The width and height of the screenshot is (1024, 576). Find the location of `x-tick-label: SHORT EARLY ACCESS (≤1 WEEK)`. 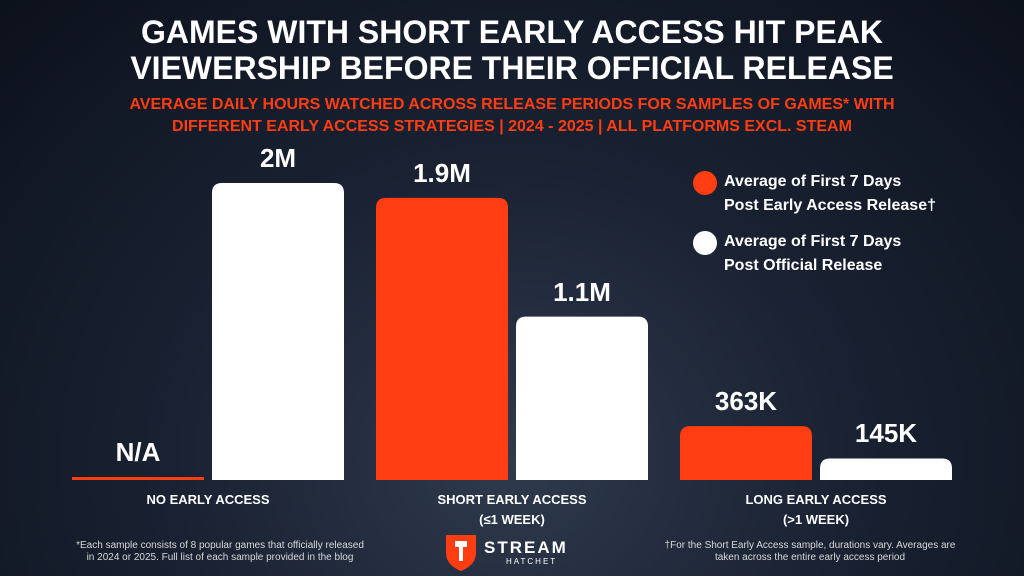

x-tick-label: SHORT EARLY ACCESS (≤1 WEEK) is located at coordinates (512, 509).